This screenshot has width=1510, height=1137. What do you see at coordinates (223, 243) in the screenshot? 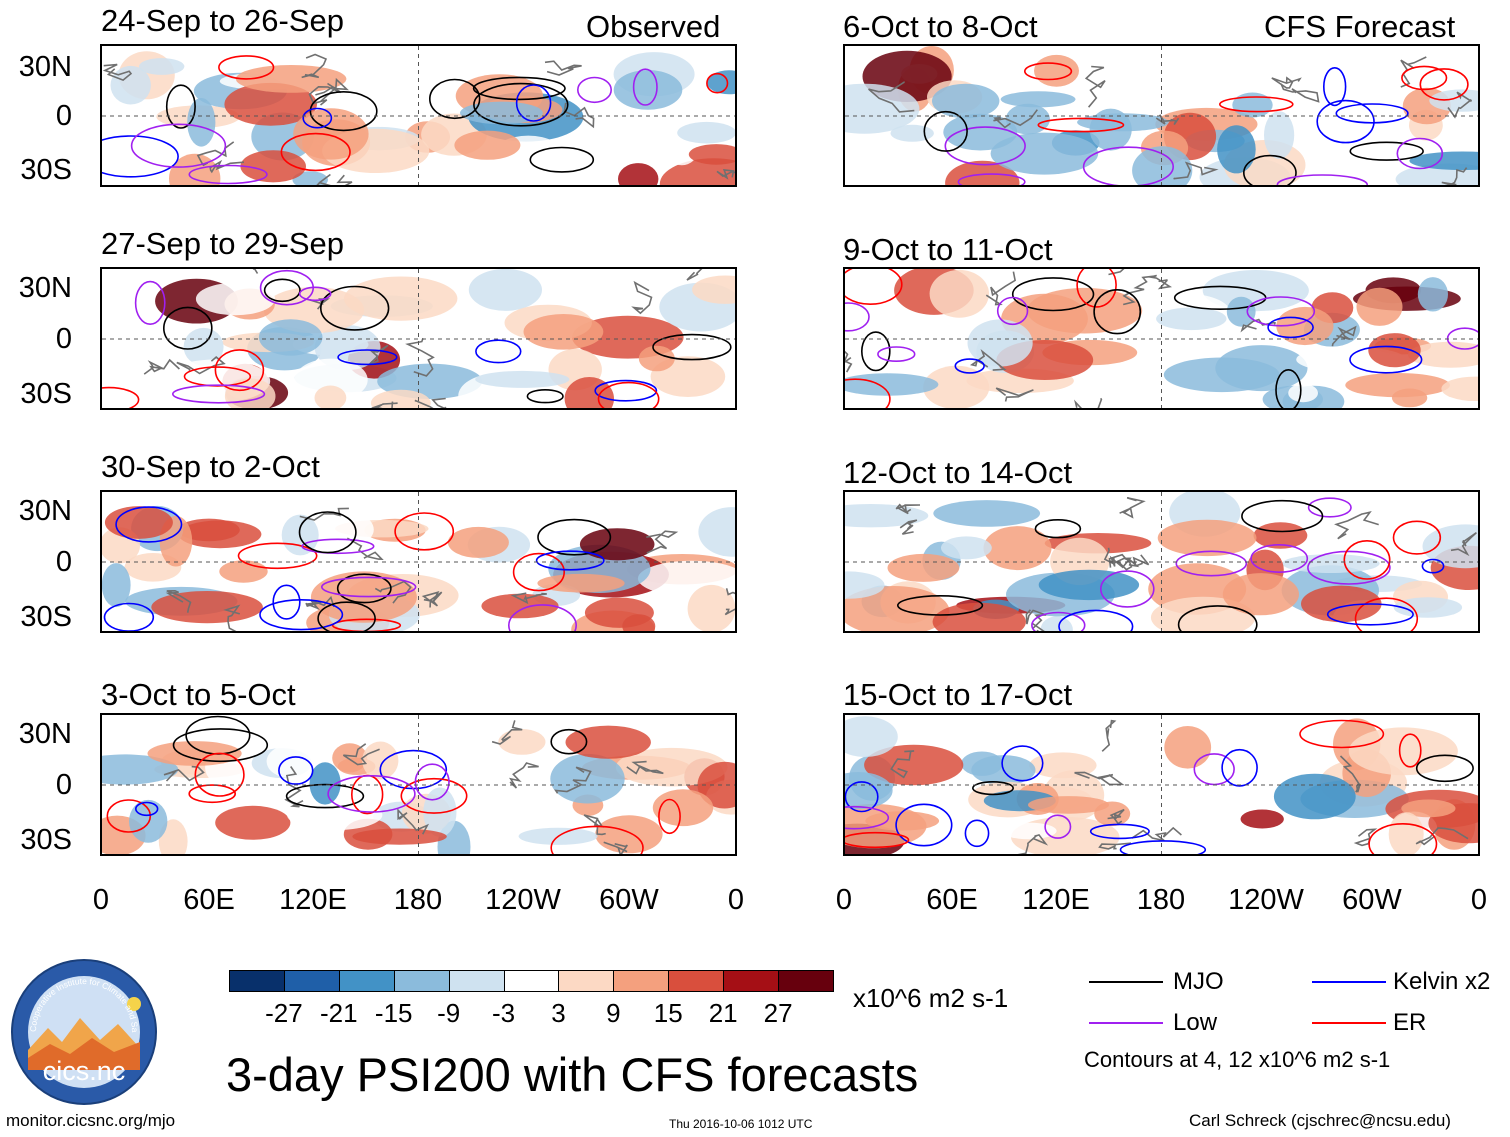
I see `panel-title: 27-Sep to 29-Sep` at bounding box center [223, 243].